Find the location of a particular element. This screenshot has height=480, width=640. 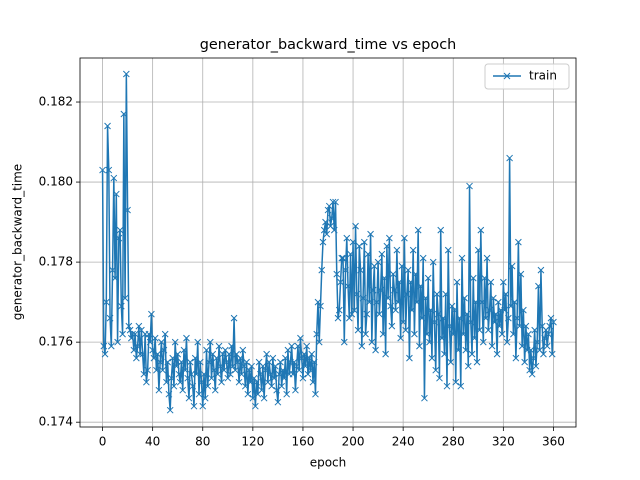

y-axis-label: generator_backward_time is located at coordinates (18, 242).